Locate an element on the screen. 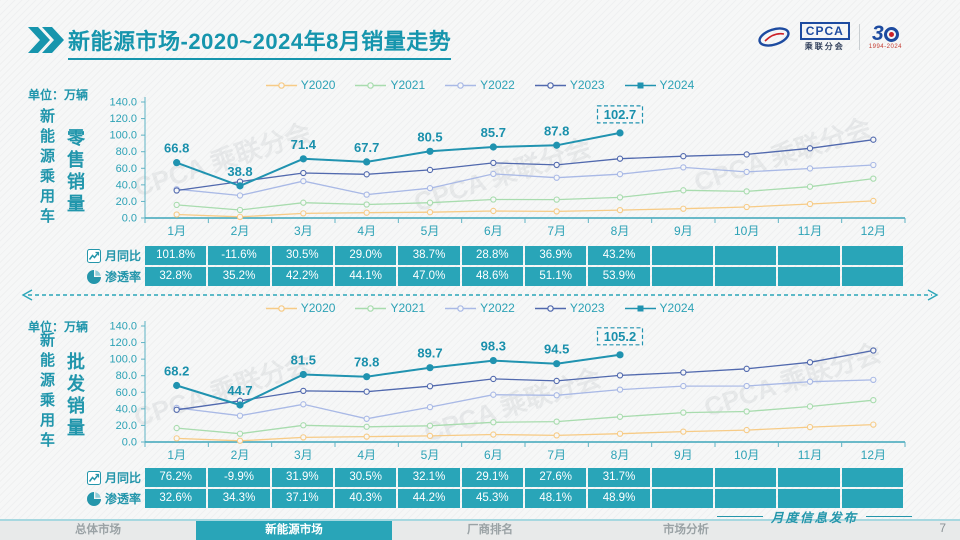 This screenshot has height=540, width=960. metric-row-label: 渗透率 is located at coordinates (70, 498).